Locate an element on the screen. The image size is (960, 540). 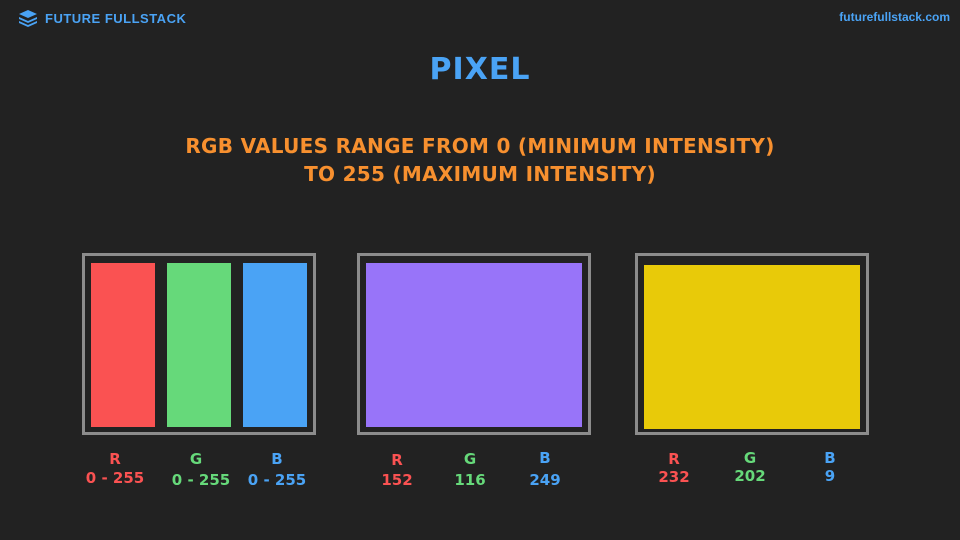
panel2-b-label: B is located at coordinates (545, 458).